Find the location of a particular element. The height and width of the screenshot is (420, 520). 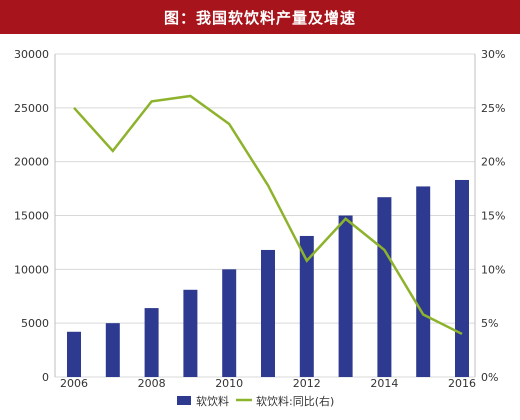

left-tick-label: 25000 is located at coordinates (31, 108).